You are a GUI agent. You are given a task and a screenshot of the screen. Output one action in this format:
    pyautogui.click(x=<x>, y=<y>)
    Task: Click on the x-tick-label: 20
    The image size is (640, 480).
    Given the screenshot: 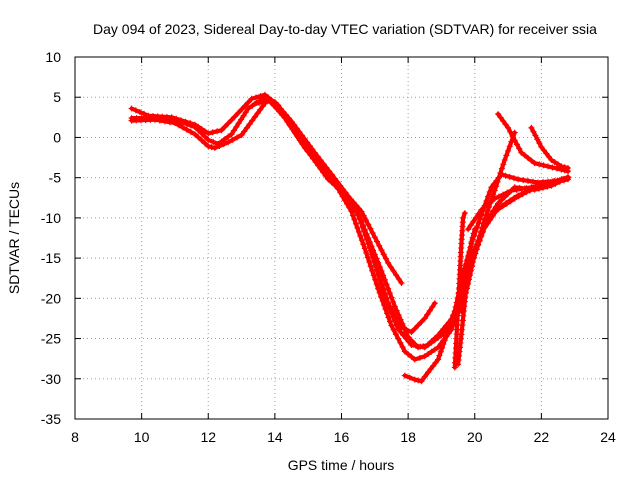 What is the action you would take?
    pyautogui.click(x=475, y=437)
    